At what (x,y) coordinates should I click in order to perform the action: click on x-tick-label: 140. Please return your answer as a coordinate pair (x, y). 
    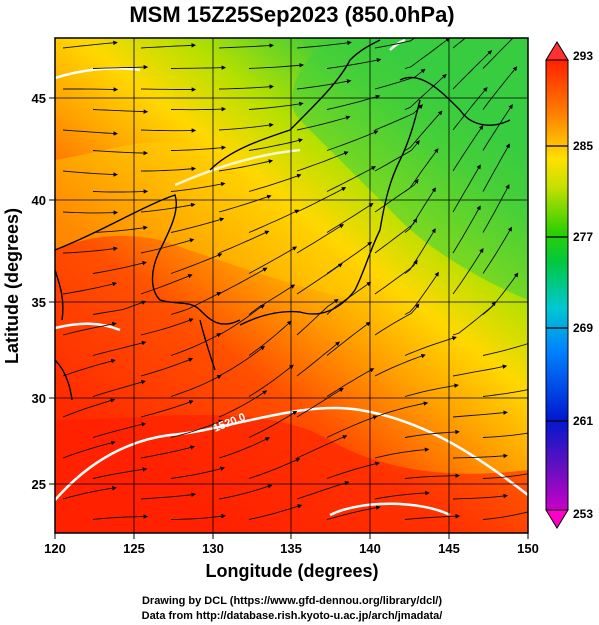
    Looking at the image, I should click on (370, 548).